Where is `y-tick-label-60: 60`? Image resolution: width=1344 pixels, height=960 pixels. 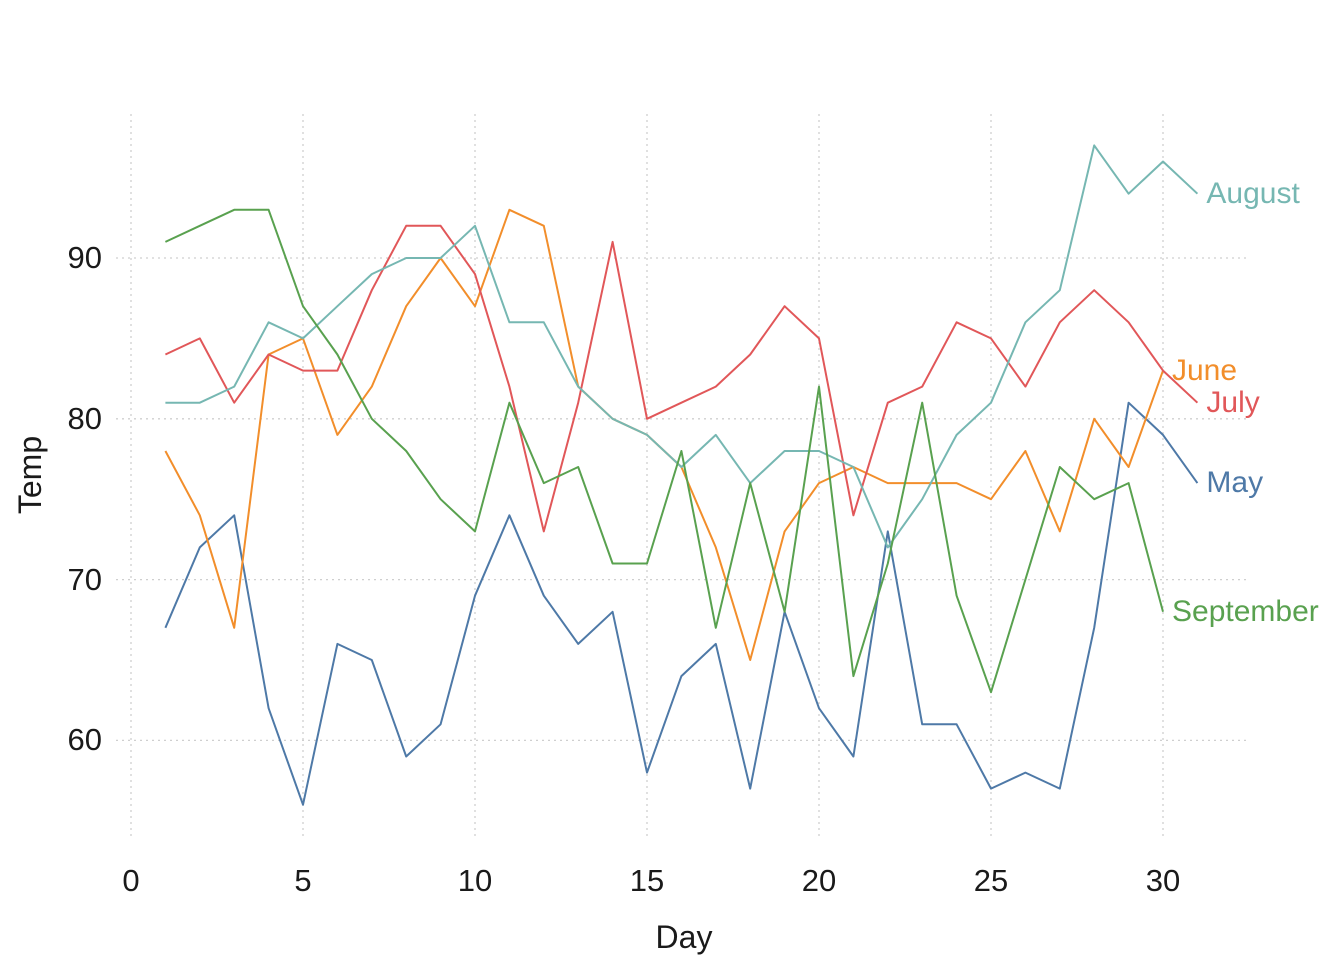
y-tick-label-60: 60 is located at coordinates (84, 740).